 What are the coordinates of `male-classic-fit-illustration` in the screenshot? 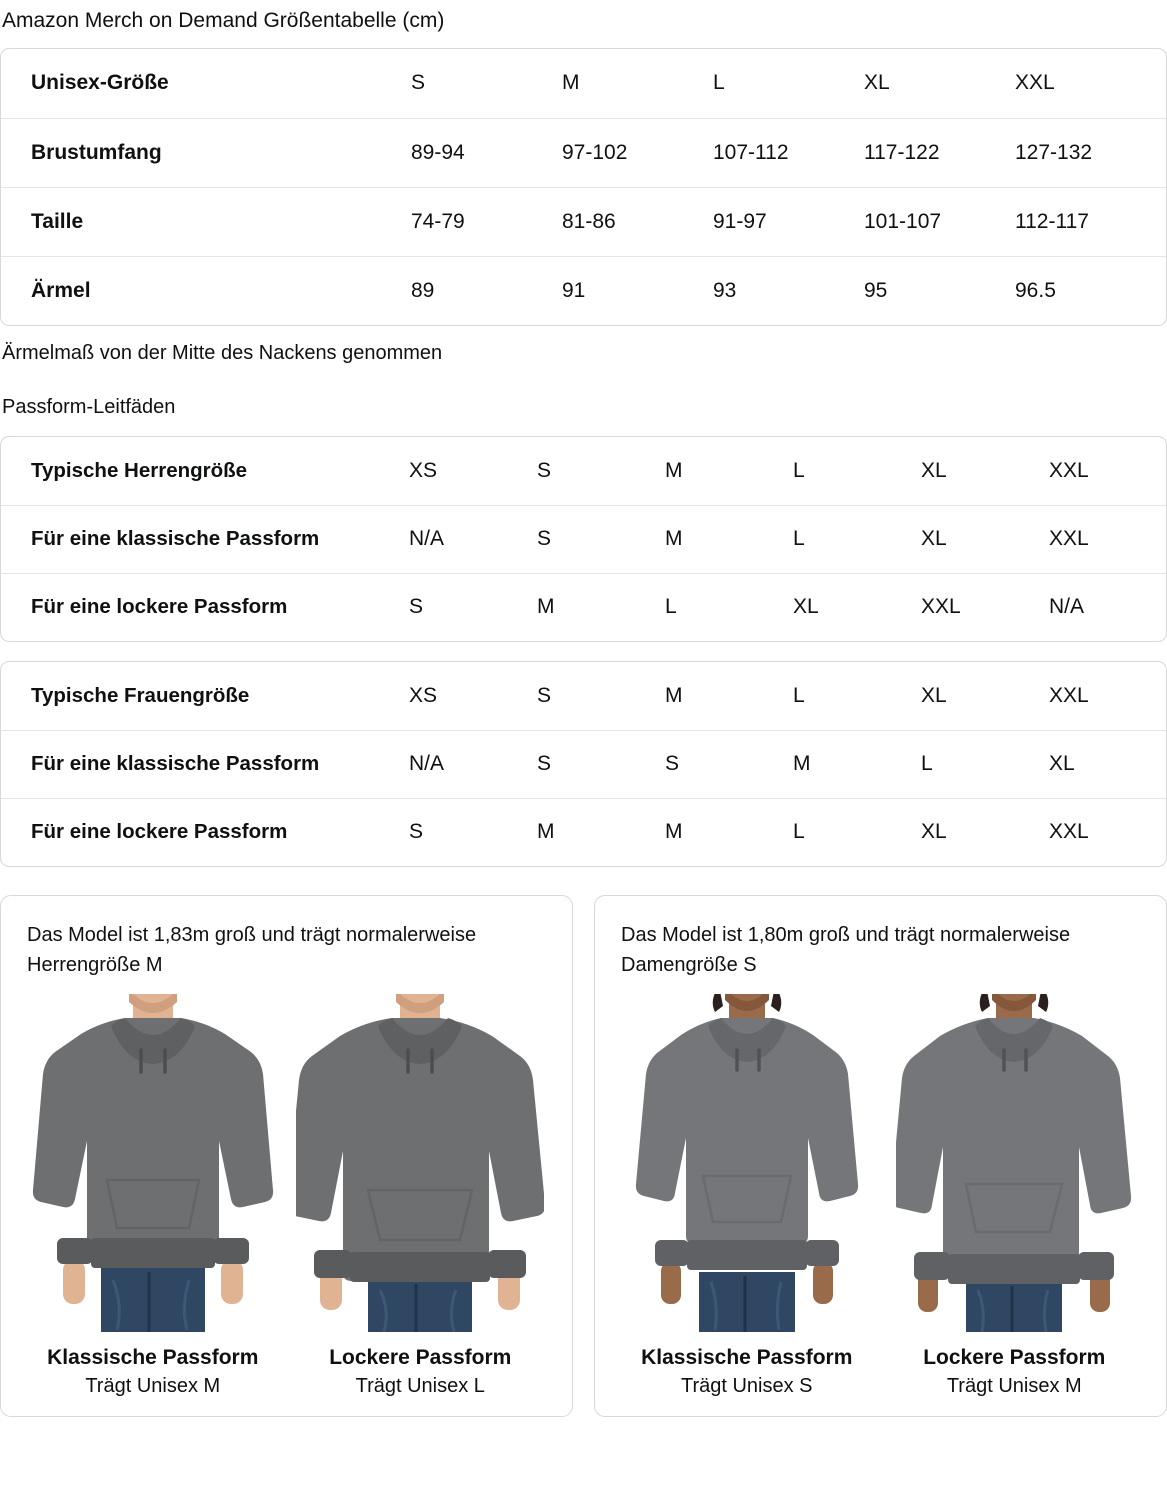 It's located at (152, 1163).